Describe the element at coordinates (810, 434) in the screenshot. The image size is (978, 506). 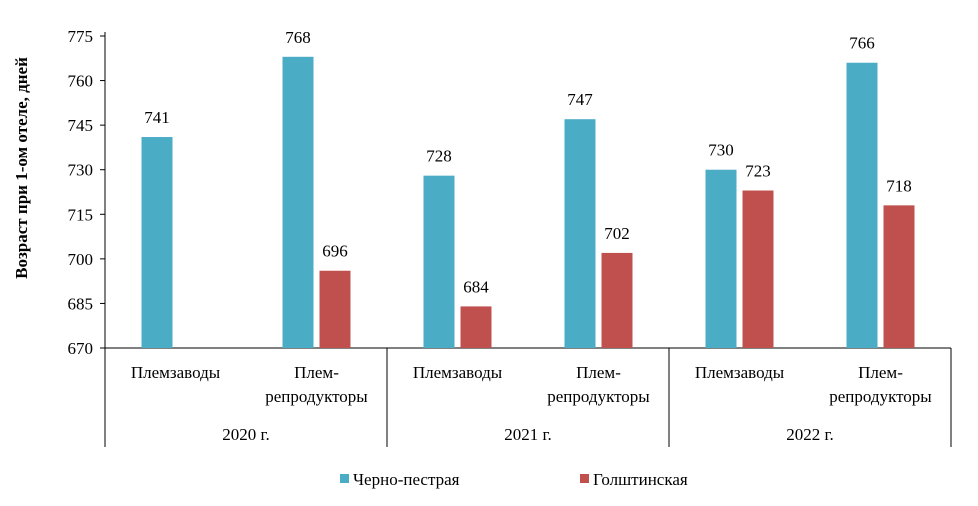
I see `group-label: 2022 г.` at that location.